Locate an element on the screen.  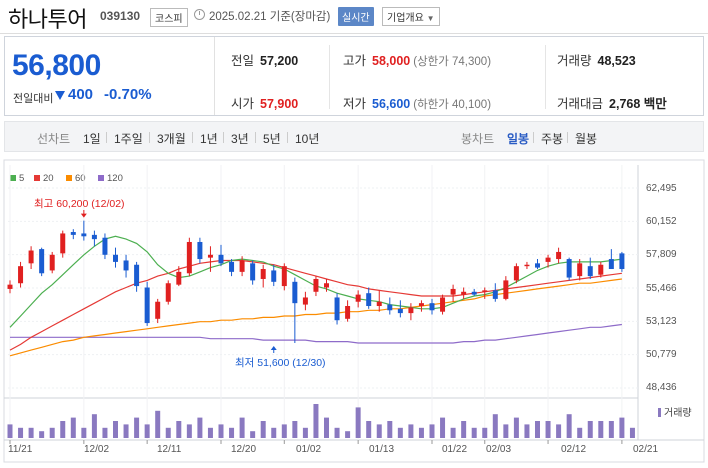
current-price-panel: 56,800 전일대비 400 -0.70% is located at coordinates (110, 76).